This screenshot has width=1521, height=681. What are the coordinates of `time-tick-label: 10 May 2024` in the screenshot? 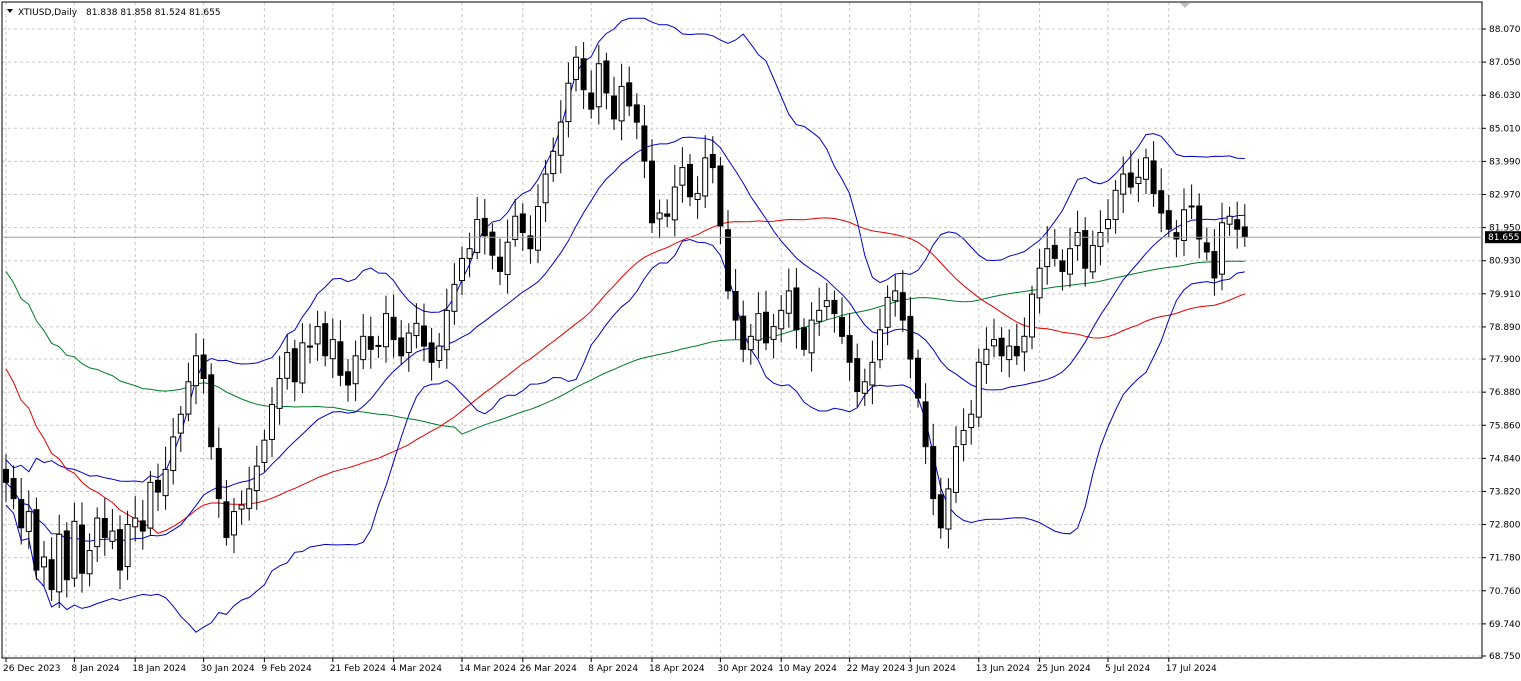 It's located at (807, 669).